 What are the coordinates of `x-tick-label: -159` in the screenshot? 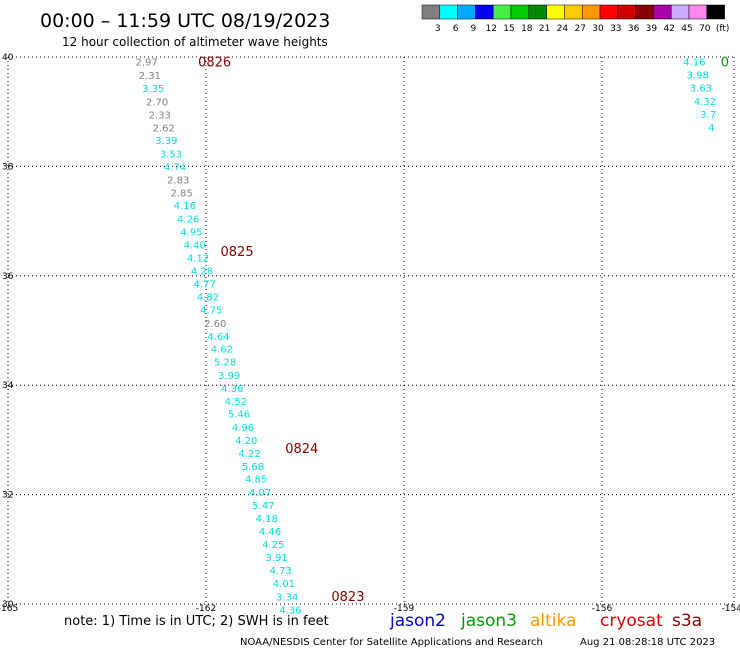 It's located at (404, 609).